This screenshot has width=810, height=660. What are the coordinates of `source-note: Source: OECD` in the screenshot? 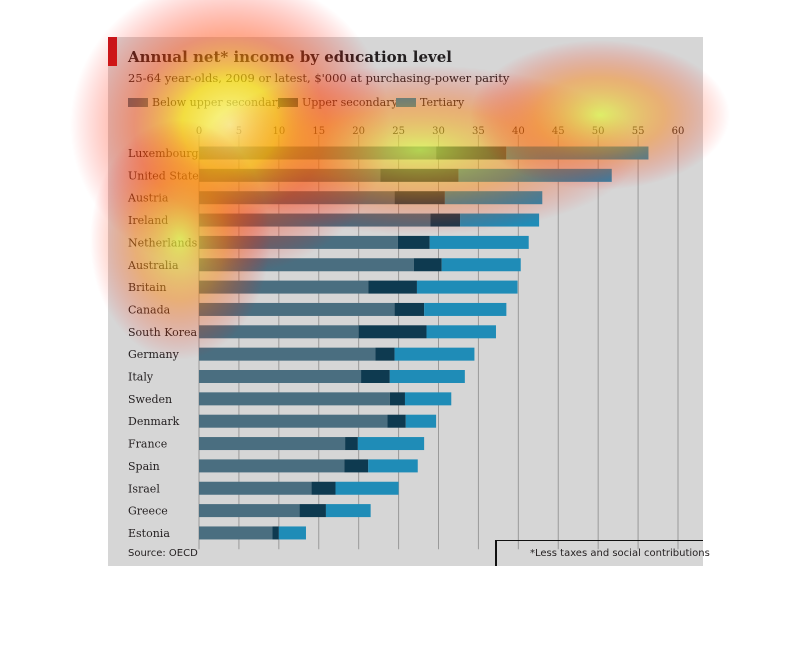 It's located at (163, 553).